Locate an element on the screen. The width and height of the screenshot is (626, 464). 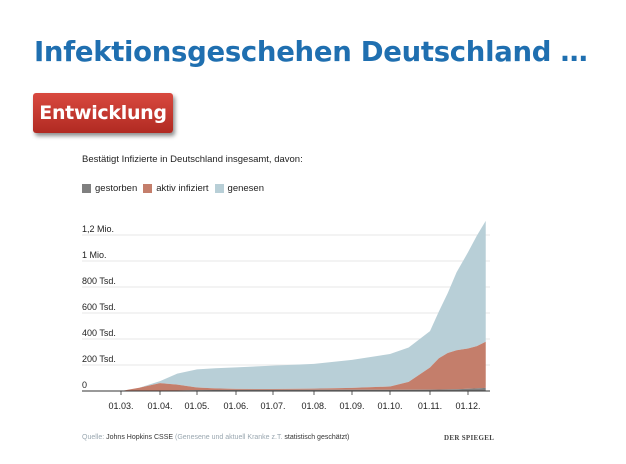
legend-item-aktiv: aktiv infiziert is located at coordinates (176, 188).